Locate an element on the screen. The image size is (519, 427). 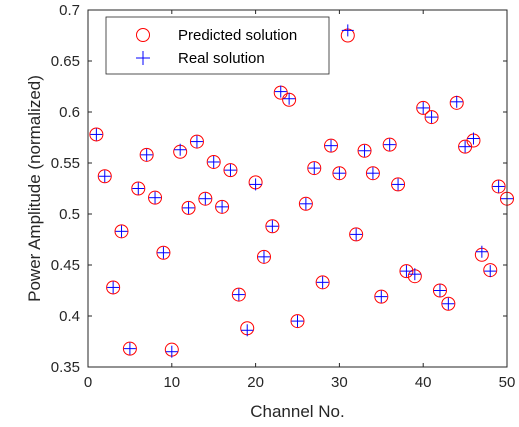
x-tick-label: 40 is located at coordinates (423, 382).